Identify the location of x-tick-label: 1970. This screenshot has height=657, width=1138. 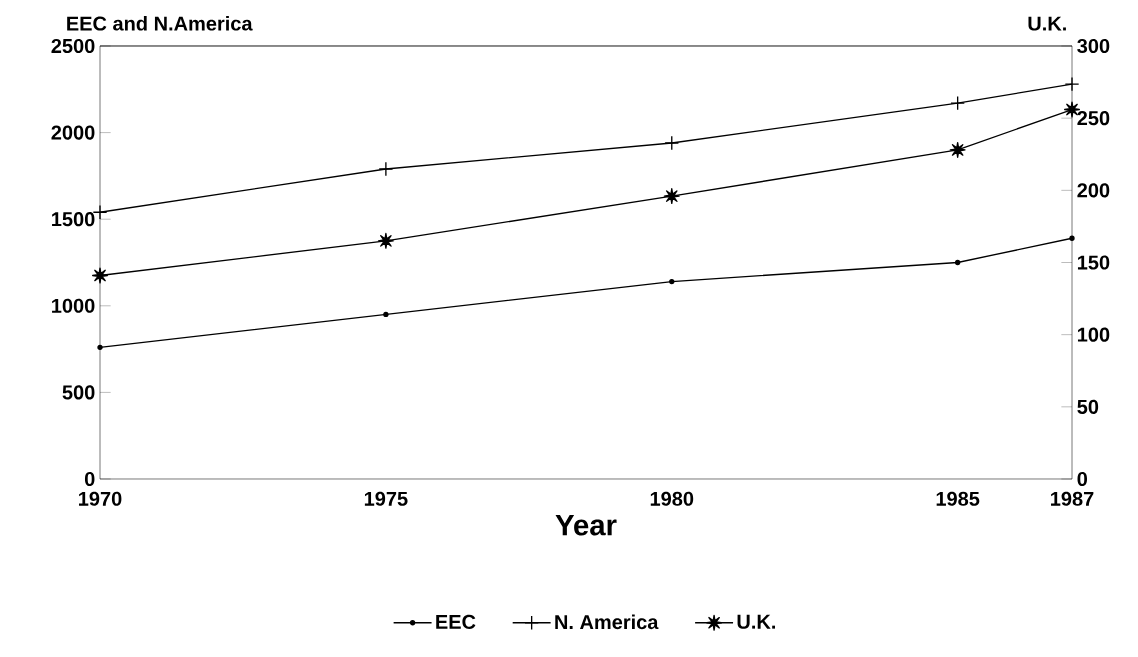
(100, 498).